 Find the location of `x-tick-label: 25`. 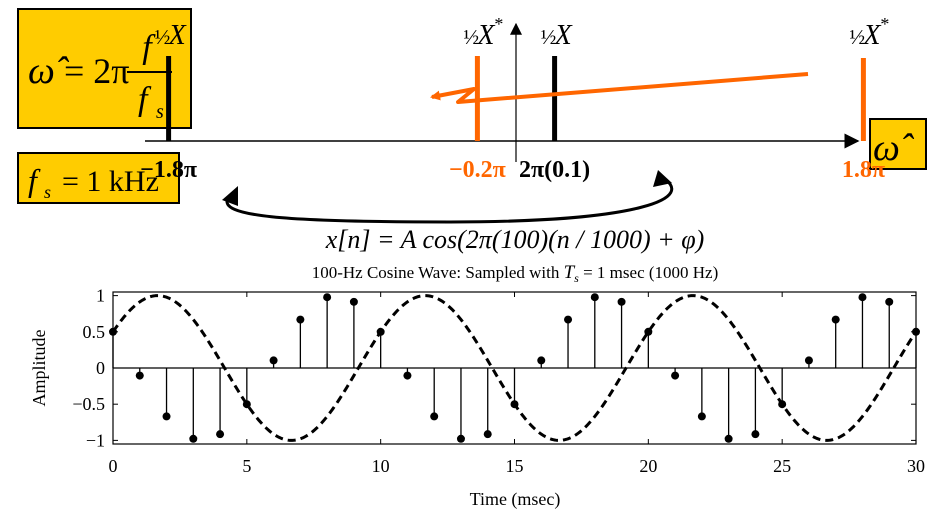

x-tick-label: 25 is located at coordinates (782, 466).